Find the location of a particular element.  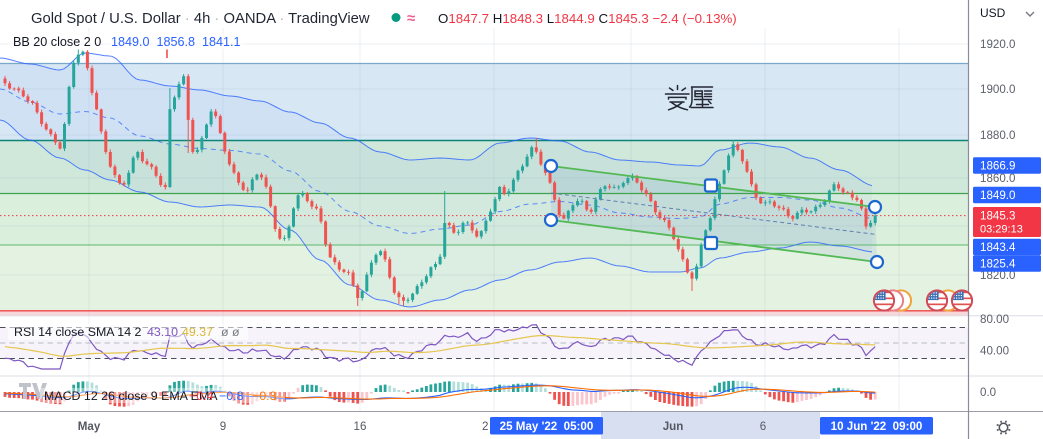

svg-text: 16 is located at coordinates (360, 426).